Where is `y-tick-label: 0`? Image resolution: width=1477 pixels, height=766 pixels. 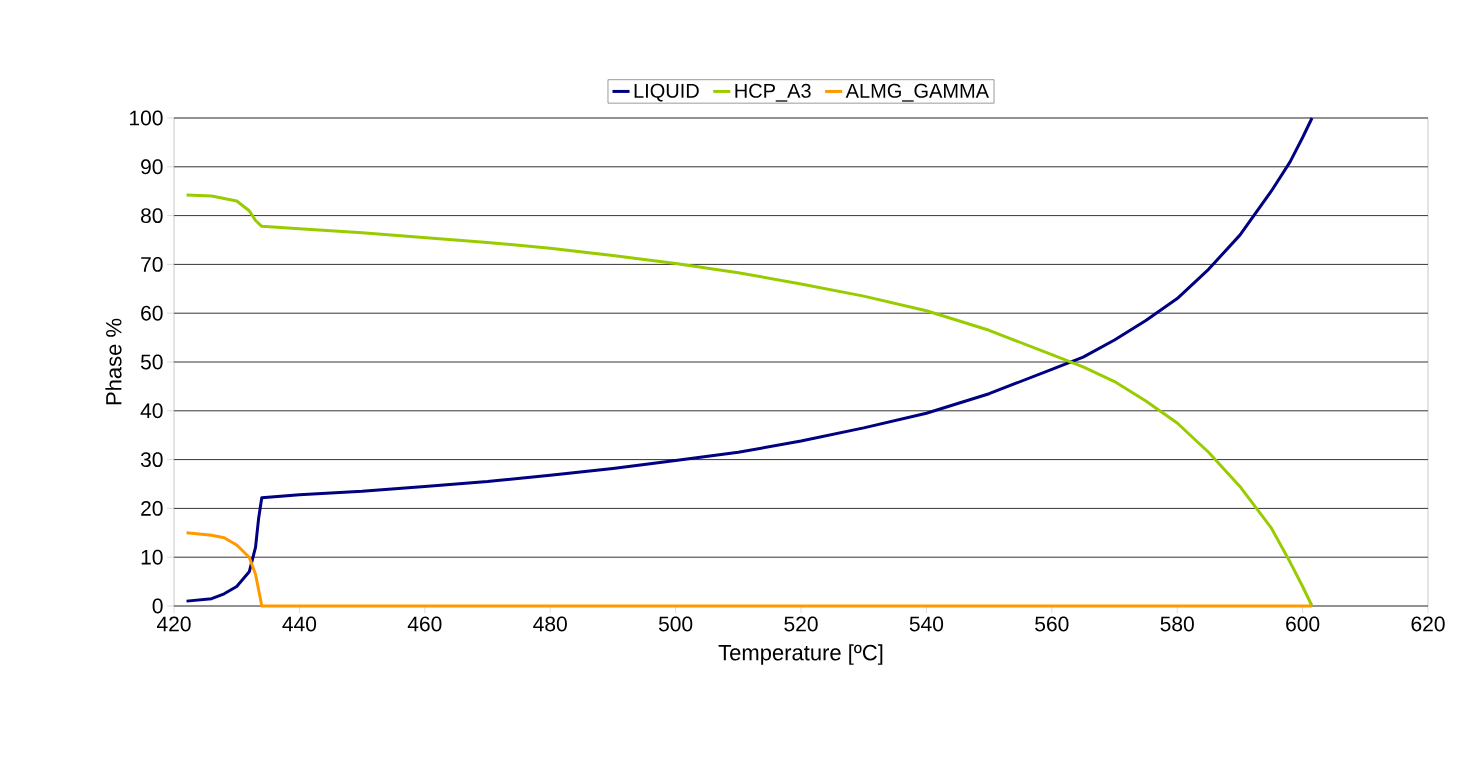
y-tick-label: 0 is located at coordinates (157, 606).